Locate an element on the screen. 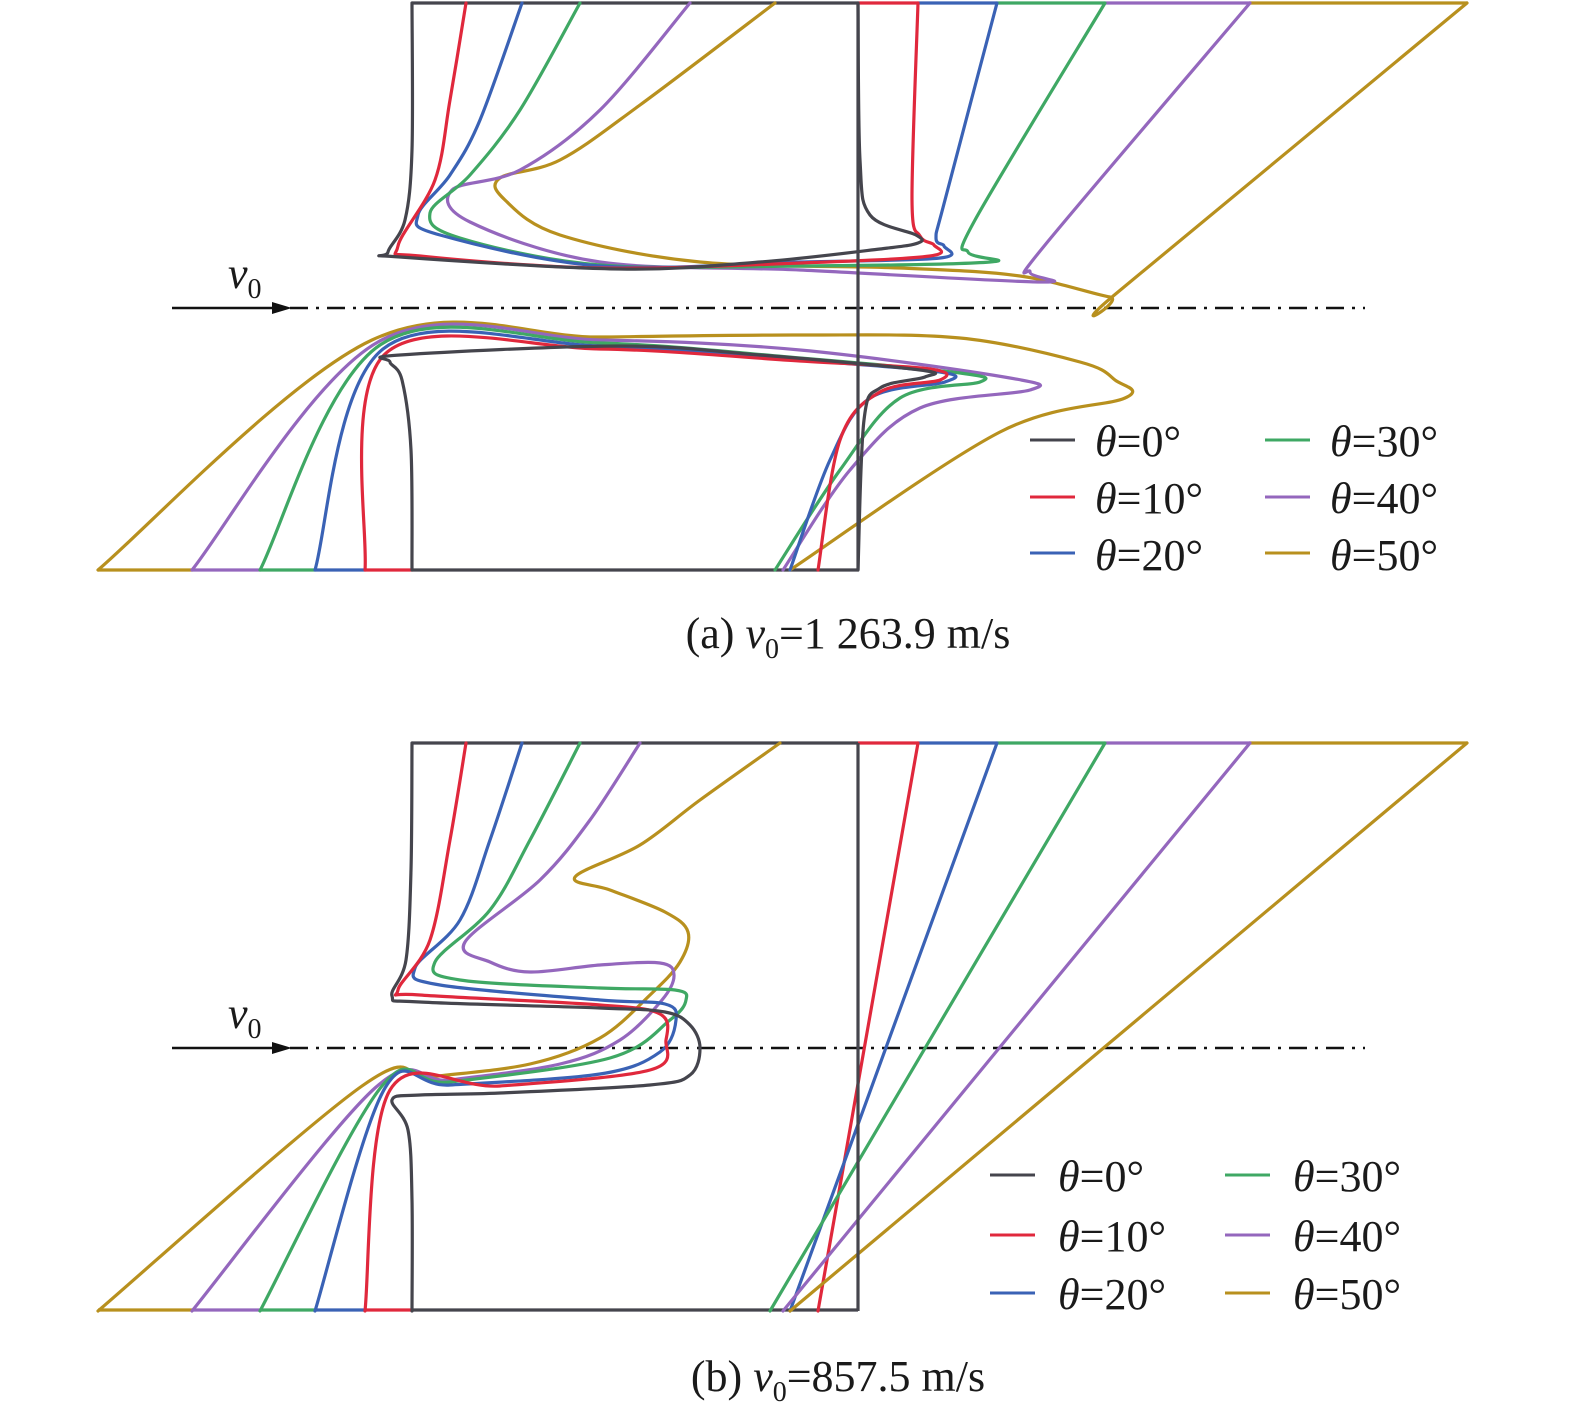  velocity-label-a: v0 is located at coordinates (245, 277).